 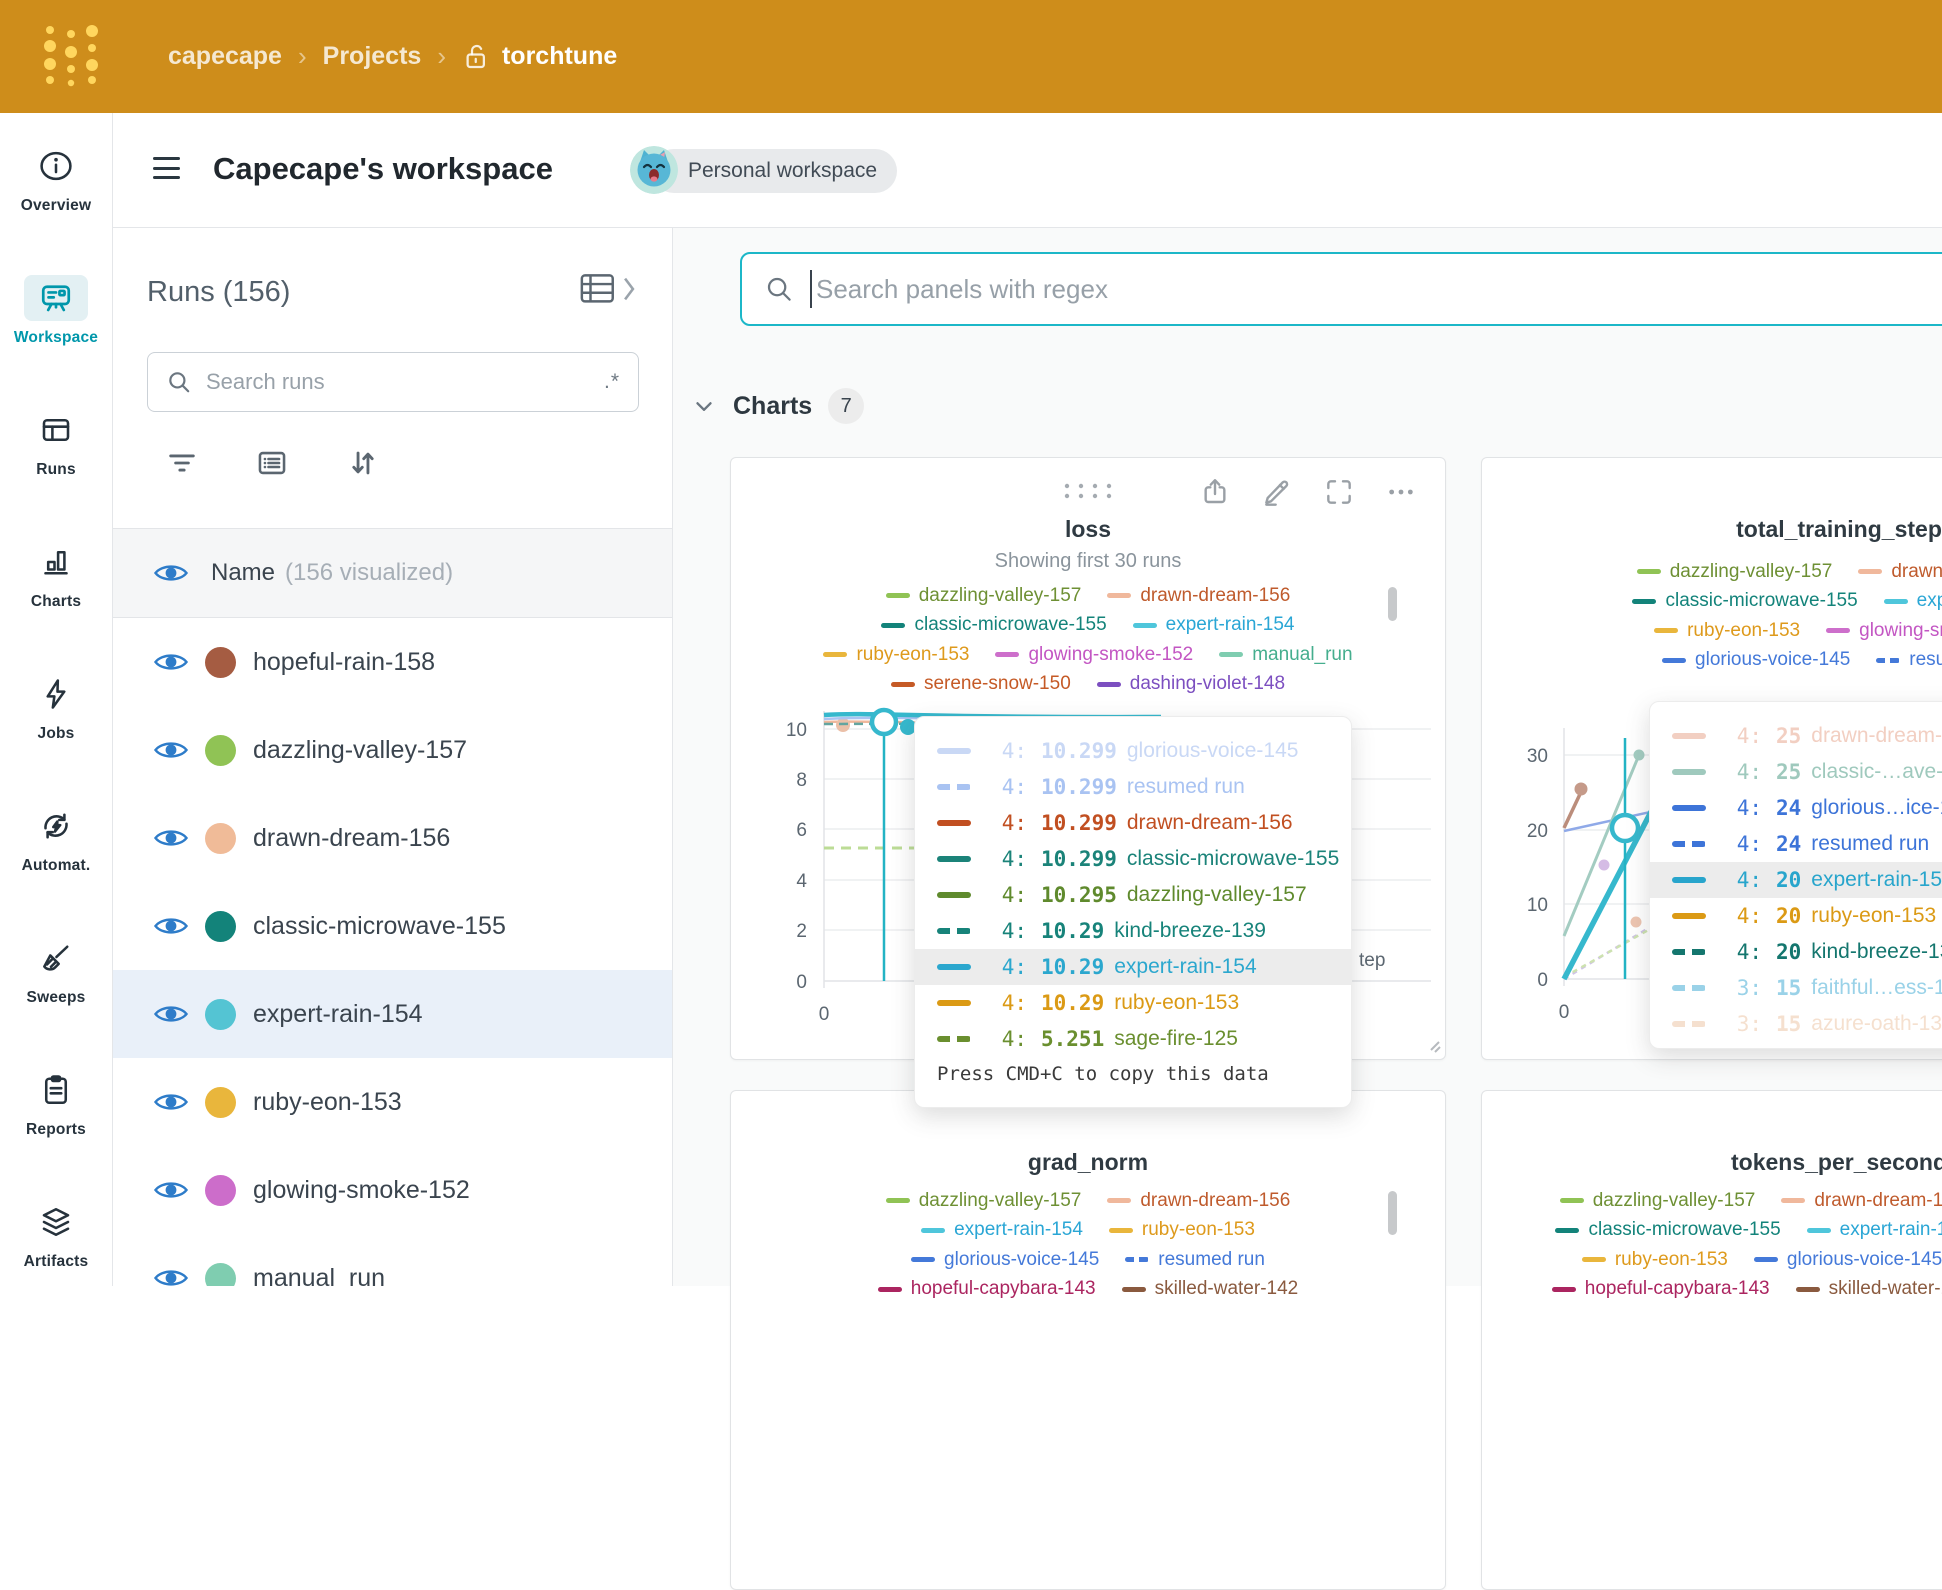 I want to click on run-row: drawn-dream-156, so click(x=392, y=838).